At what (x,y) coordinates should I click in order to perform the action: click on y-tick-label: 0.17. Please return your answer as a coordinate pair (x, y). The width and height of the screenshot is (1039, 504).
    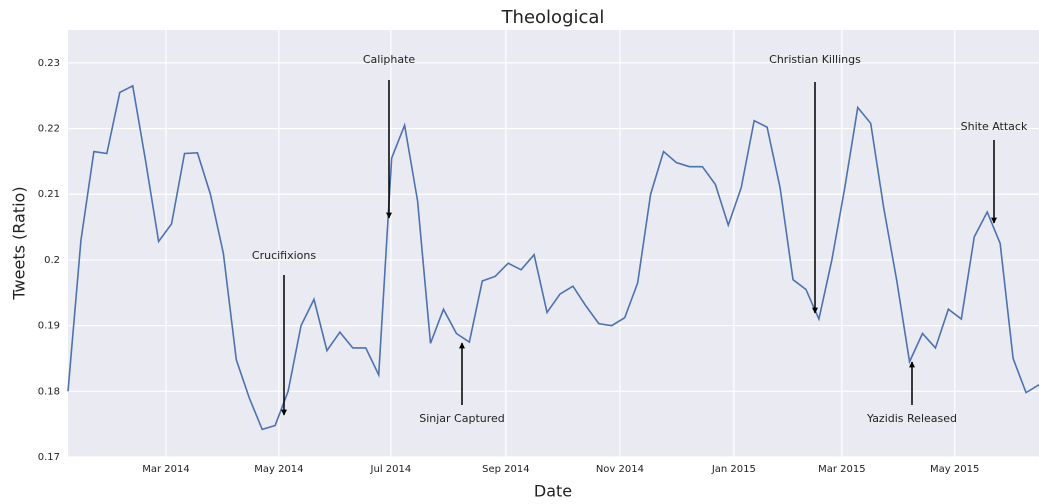
    Looking at the image, I should click on (49, 457).